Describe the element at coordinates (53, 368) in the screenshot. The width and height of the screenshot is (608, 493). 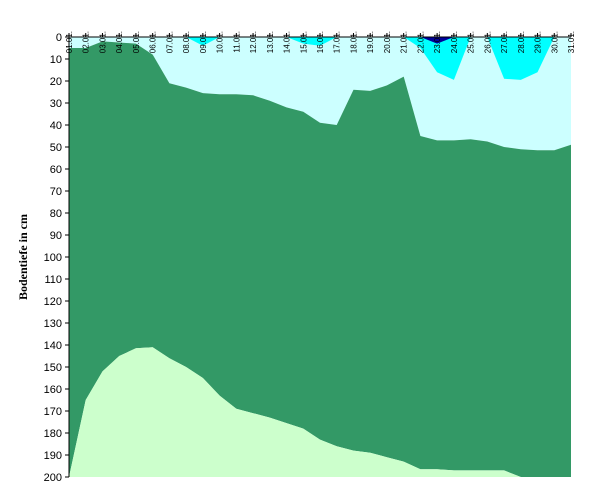
I see `y-tick-label: 150` at that location.